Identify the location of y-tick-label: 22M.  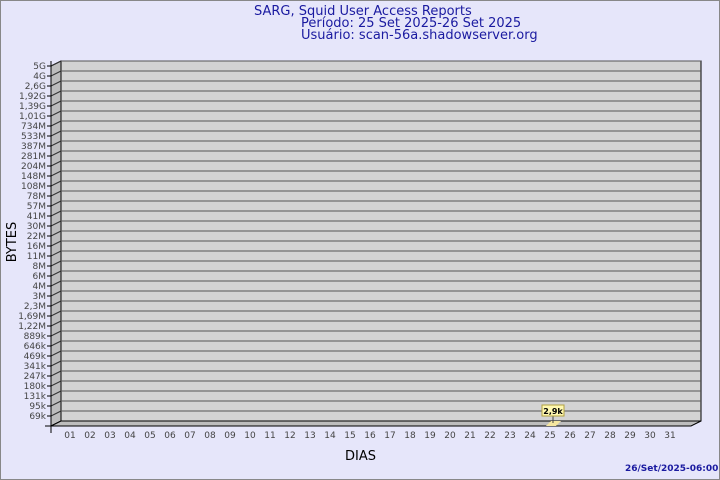
(36, 237).